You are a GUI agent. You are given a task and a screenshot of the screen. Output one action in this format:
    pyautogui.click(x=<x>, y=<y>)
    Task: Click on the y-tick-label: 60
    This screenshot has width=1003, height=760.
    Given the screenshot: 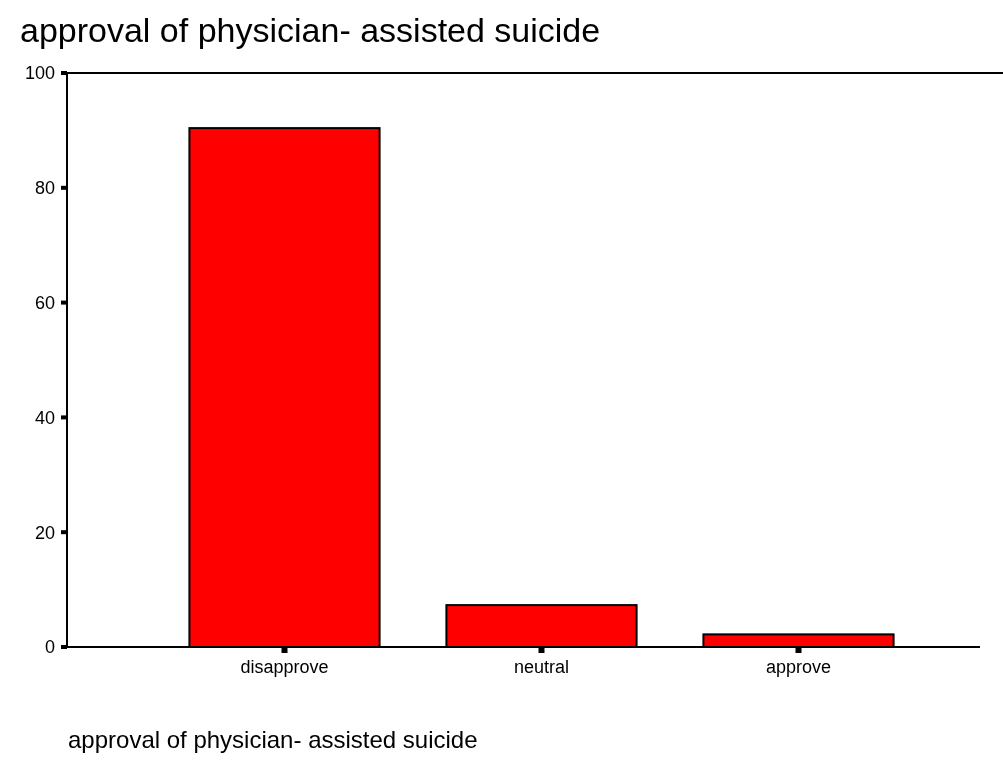 What is the action you would take?
    pyautogui.click(x=44, y=302)
    